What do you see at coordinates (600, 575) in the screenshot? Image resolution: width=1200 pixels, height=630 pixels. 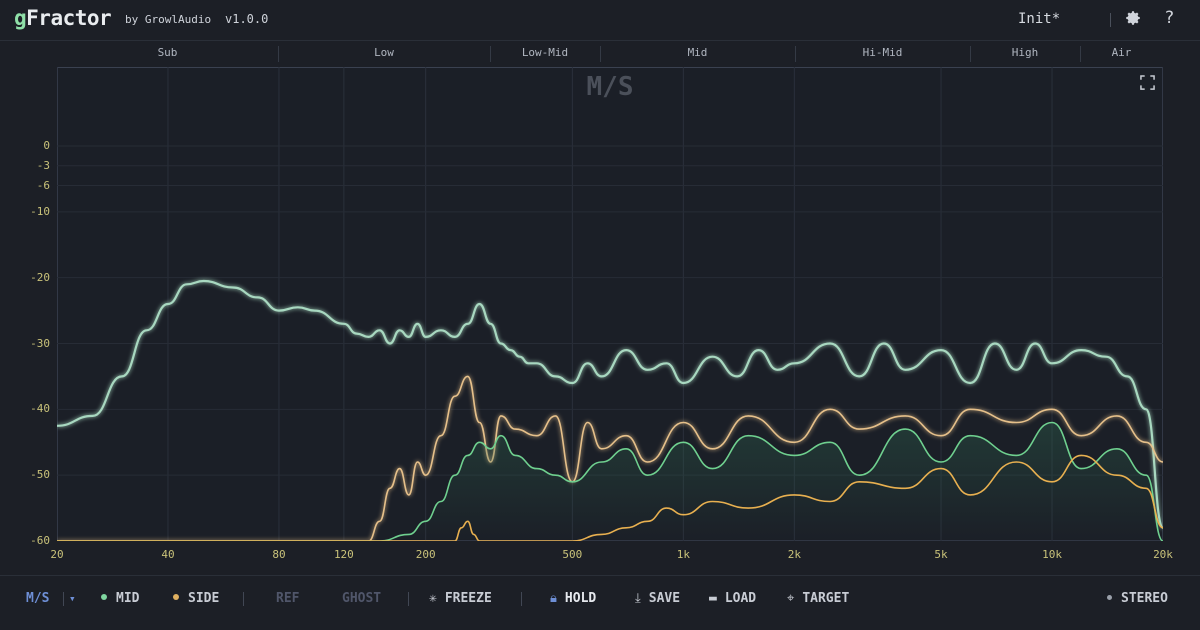 I see `footer-divider-line` at bounding box center [600, 575].